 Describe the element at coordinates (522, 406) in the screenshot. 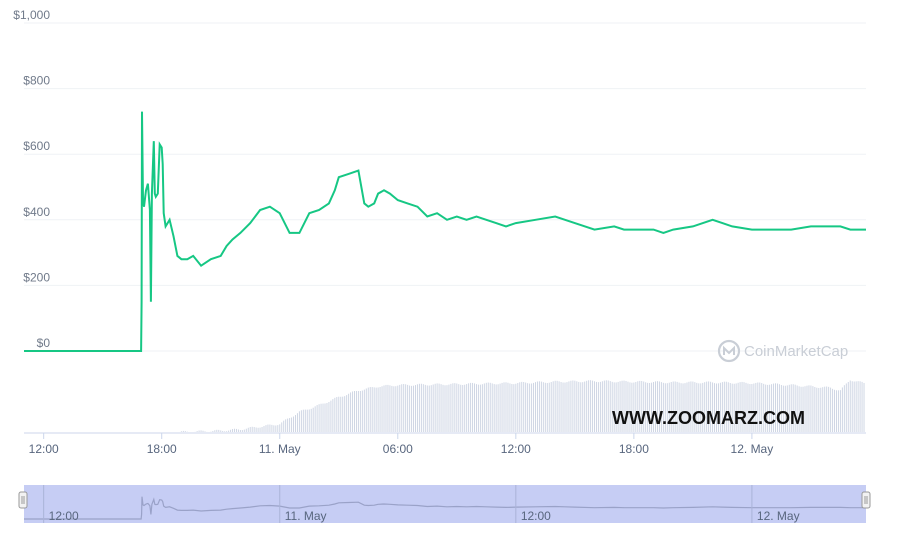

I see `volume-bars` at that location.